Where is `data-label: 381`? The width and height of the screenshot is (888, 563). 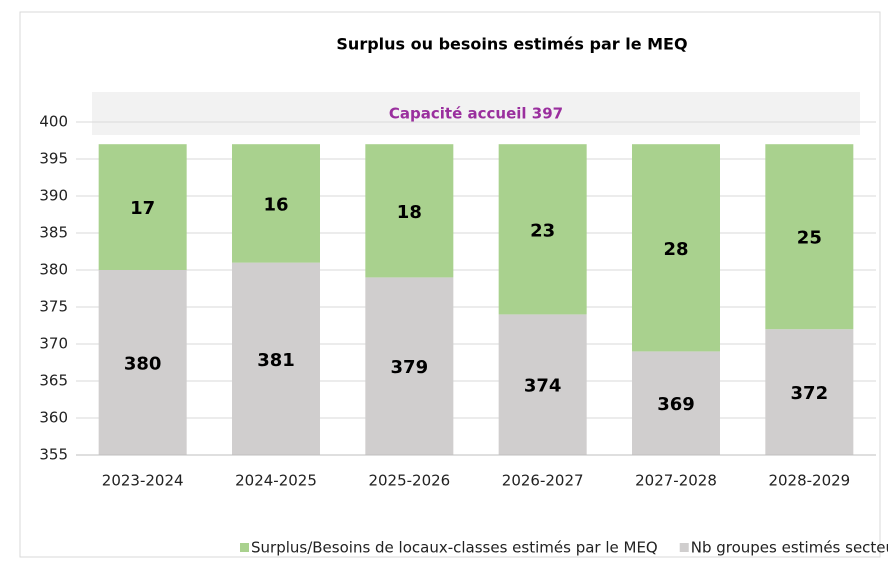
data-label: 381 is located at coordinates (276, 360).